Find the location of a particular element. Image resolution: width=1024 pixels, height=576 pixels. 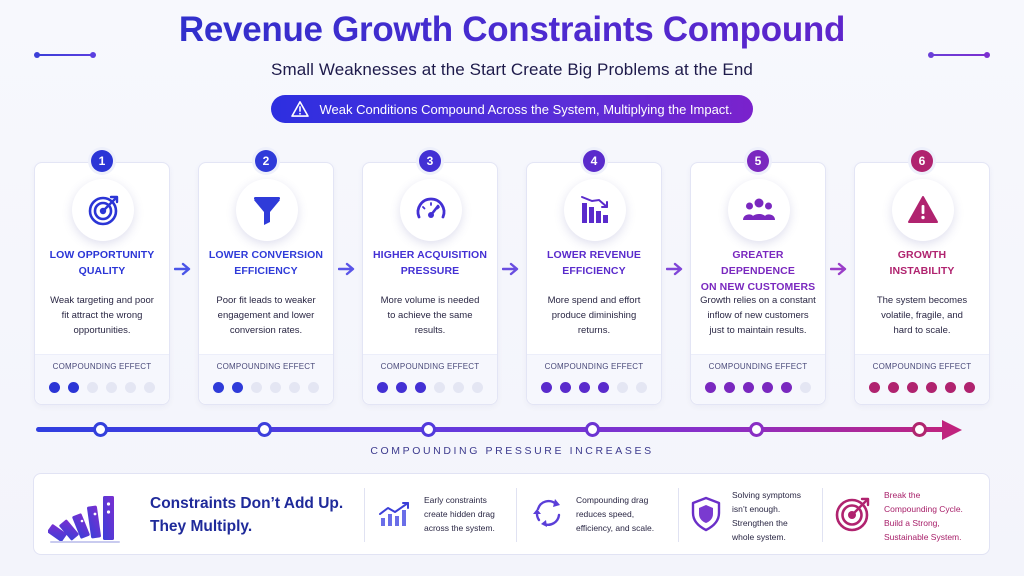

pressure-label: COMPOUNDING PRESSURE INCREASES is located at coordinates (512, 451).